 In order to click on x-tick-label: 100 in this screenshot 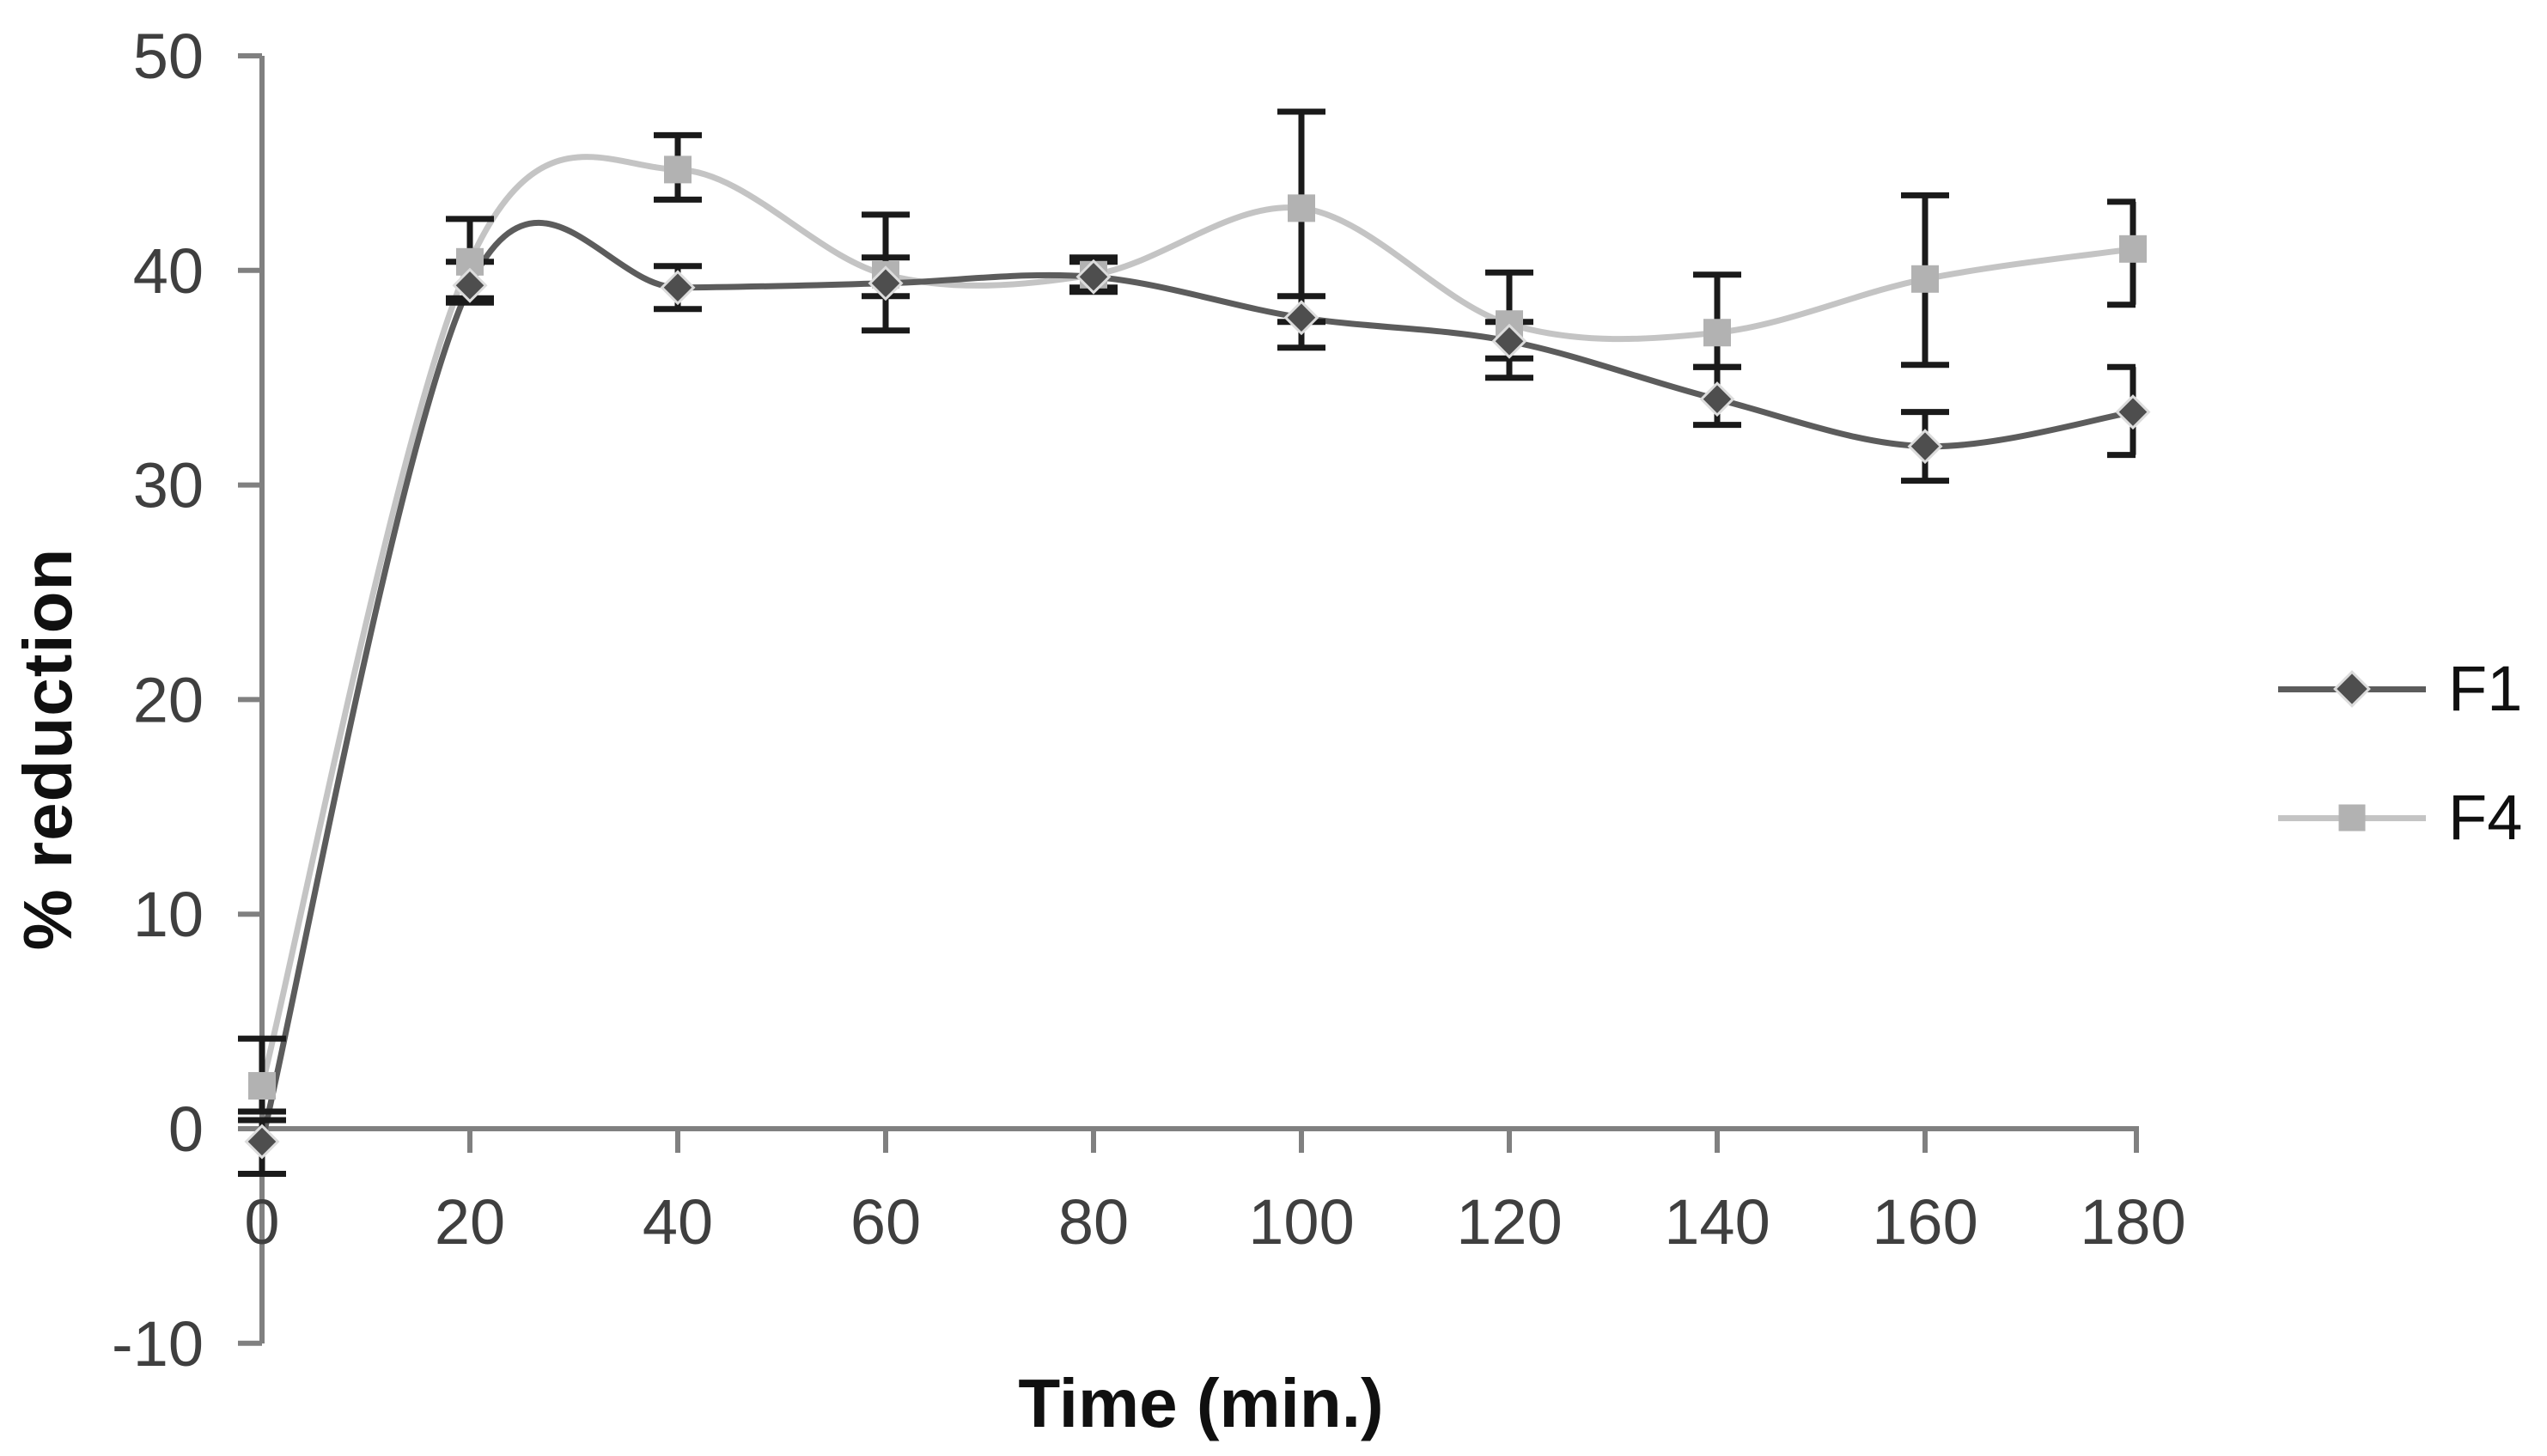, I will do `click(1301, 1222)`.